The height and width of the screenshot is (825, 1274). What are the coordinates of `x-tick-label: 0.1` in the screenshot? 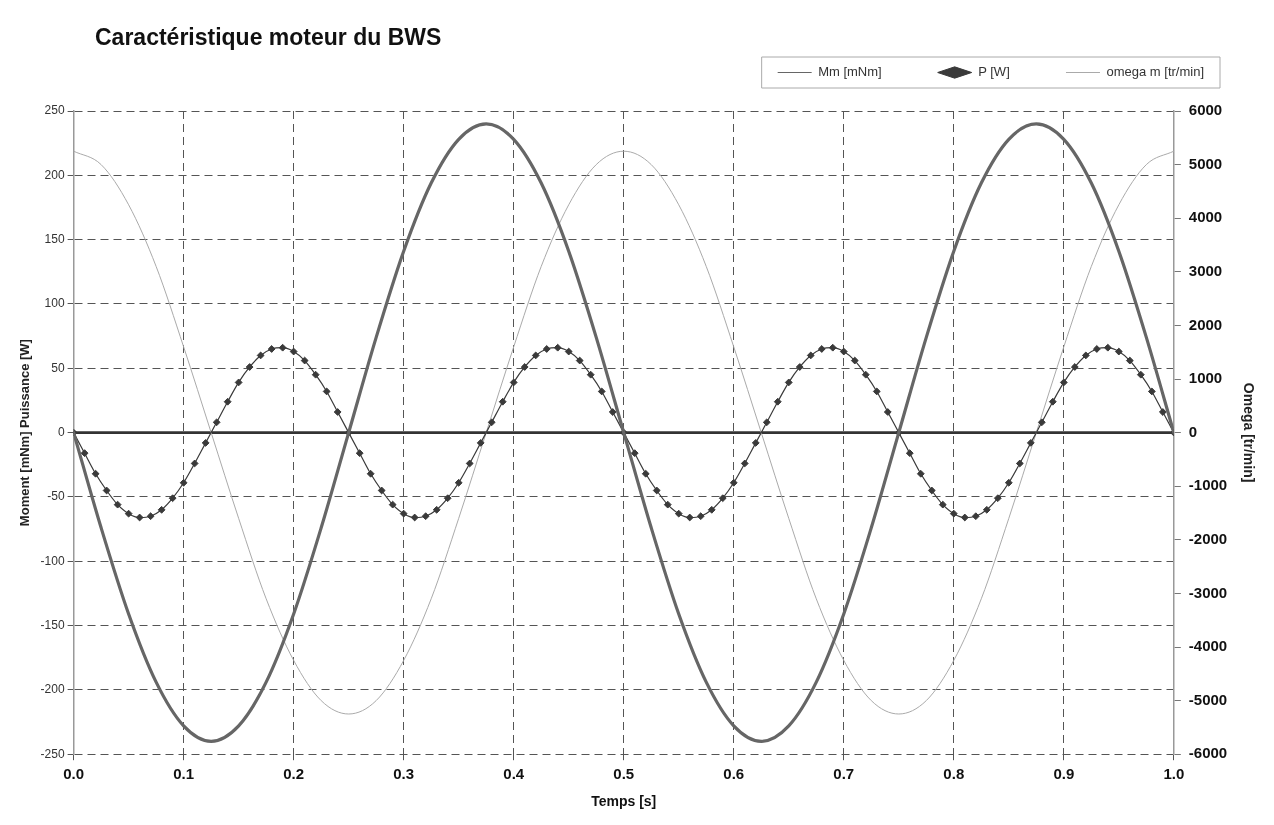 It's located at (184, 774).